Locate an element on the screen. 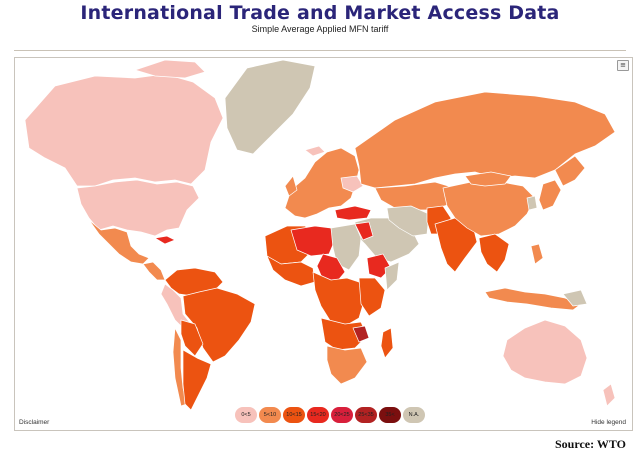 The image size is (640, 458). country-madagascar is located at coordinates (387, 343).